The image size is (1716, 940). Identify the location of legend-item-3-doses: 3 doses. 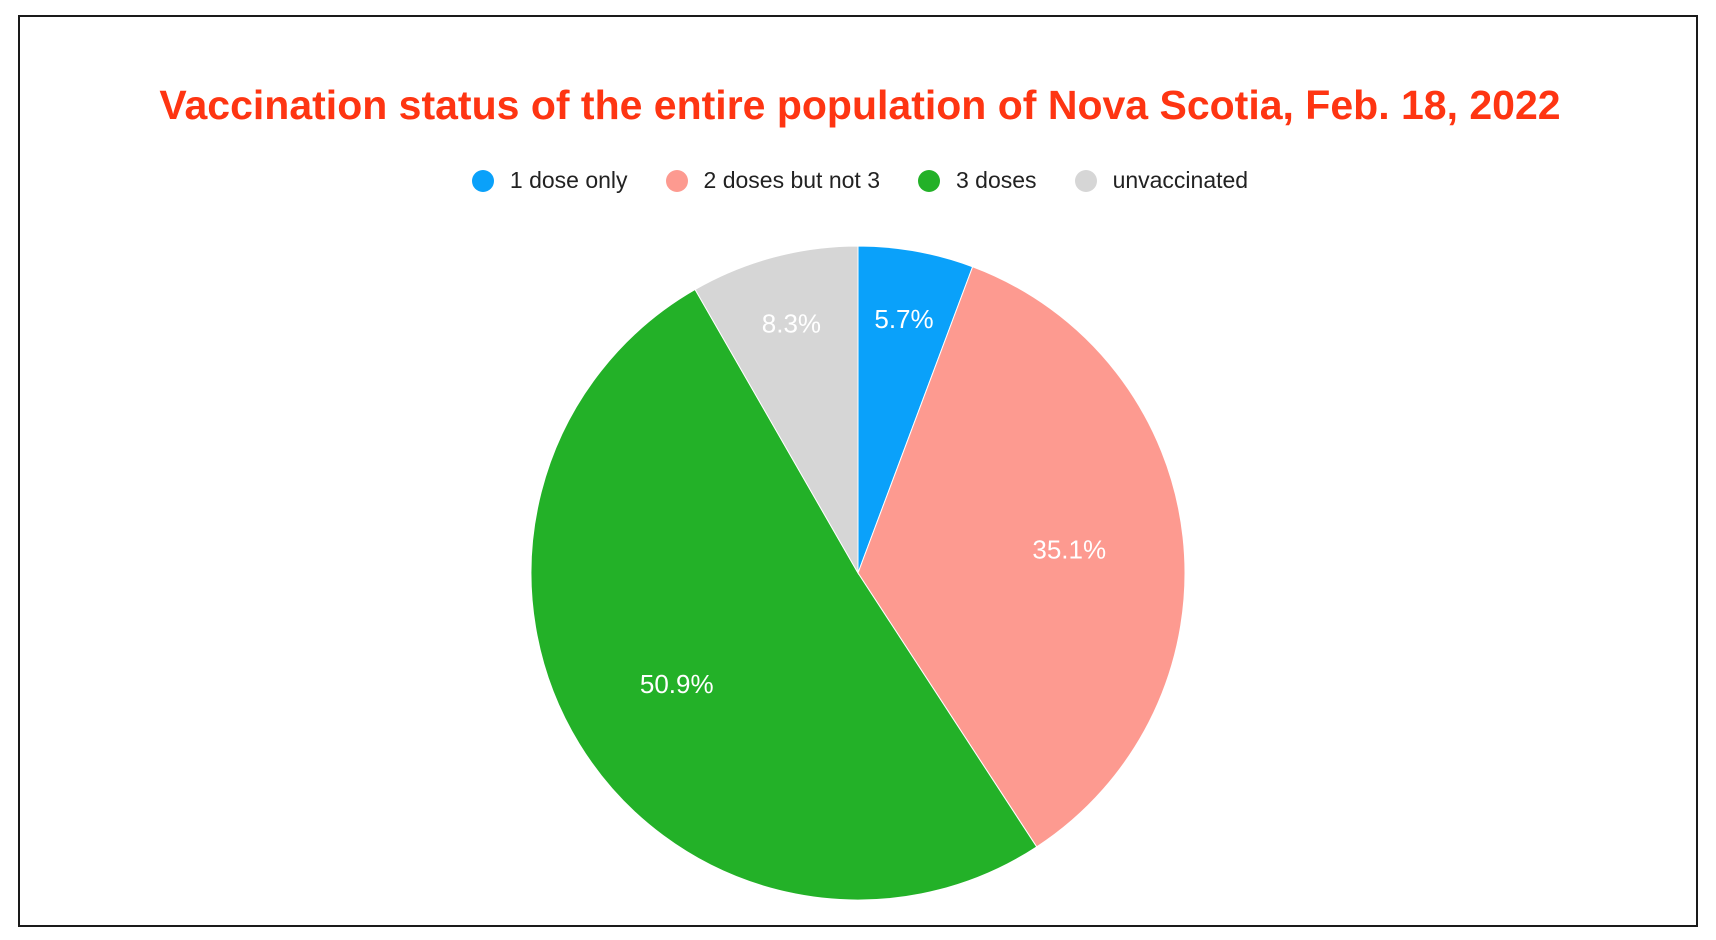
(977, 180).